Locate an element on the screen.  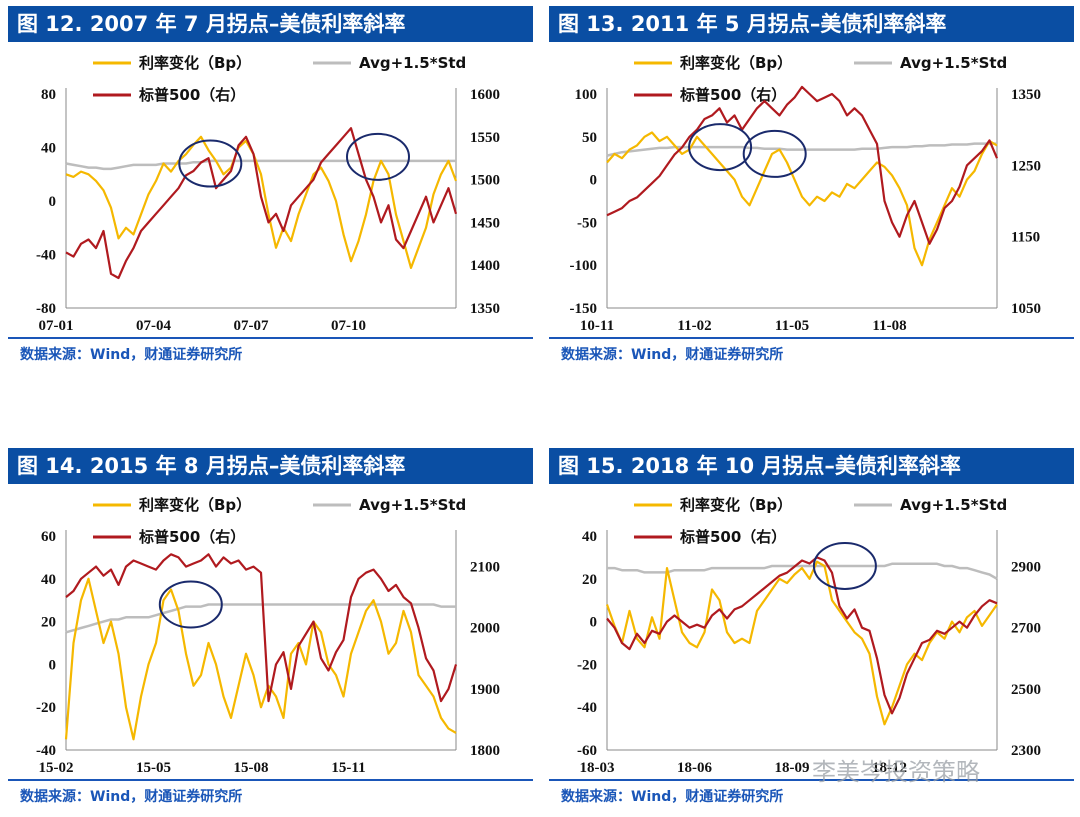
x-tick-label: 18-12 is located at coordinates (889, 768).